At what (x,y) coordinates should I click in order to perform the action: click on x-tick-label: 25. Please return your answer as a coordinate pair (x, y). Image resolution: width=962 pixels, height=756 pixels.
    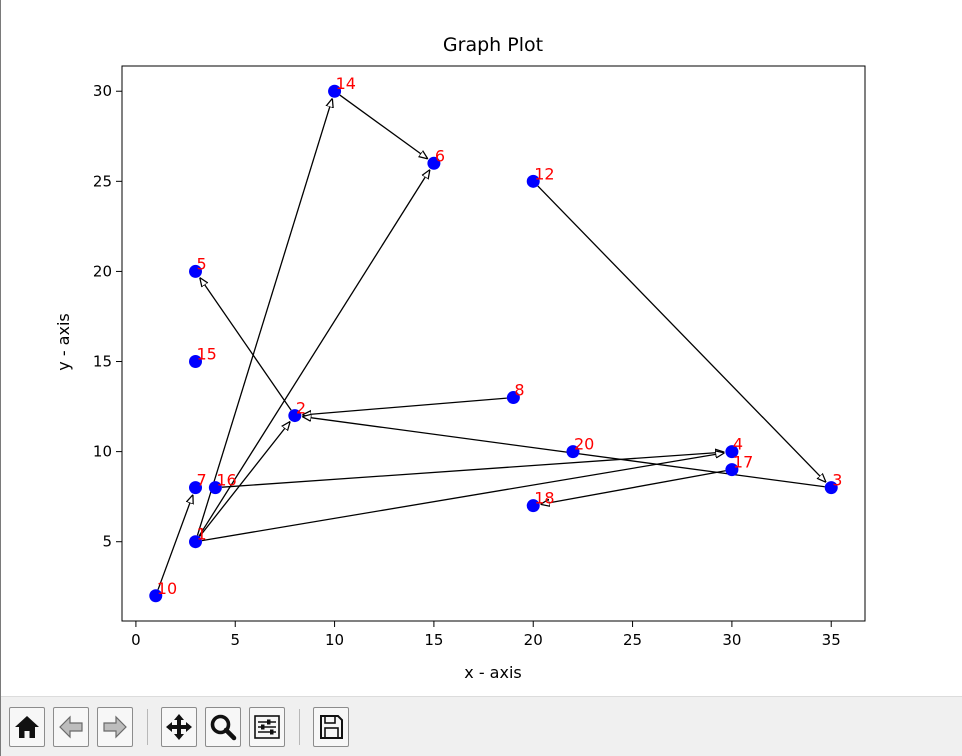
    Looking at the image, I should click on (632, 640).